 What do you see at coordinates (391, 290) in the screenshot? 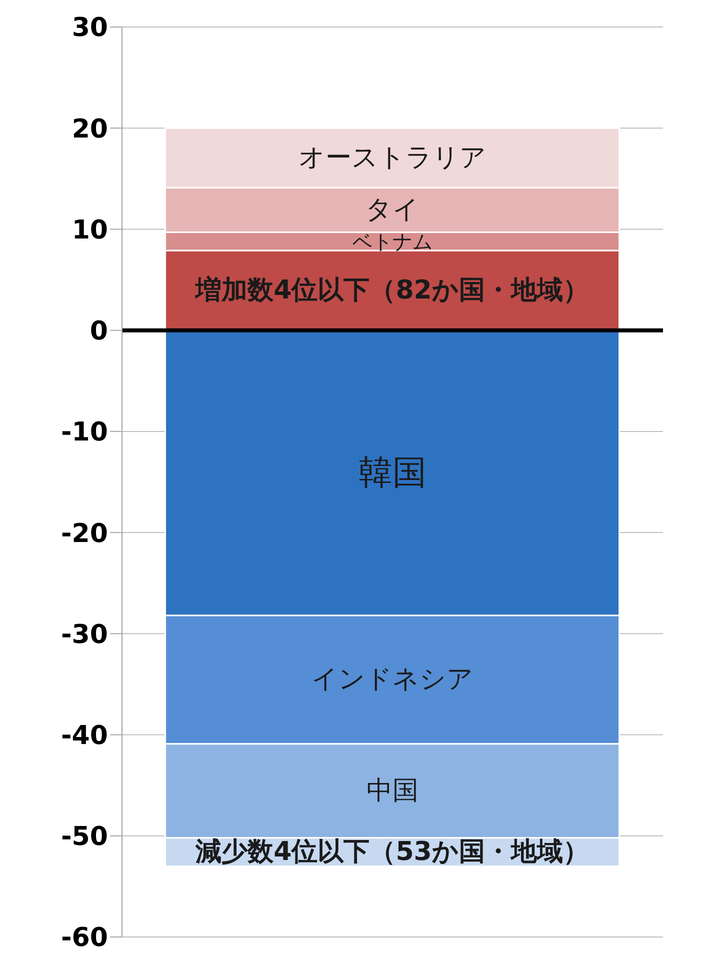
I see `series-label: 増加数4位以下（82か国・地域）` at bounding box center [391, 290].